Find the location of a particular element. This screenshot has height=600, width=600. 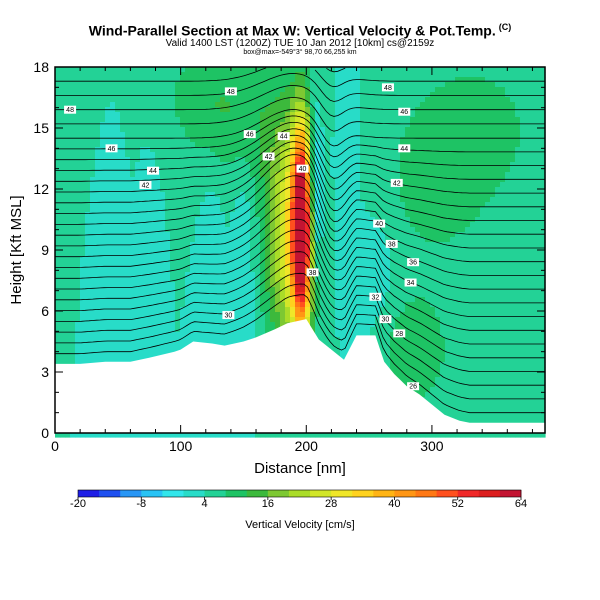

isentrope-label: 38 is located at coordinates (312, 272).